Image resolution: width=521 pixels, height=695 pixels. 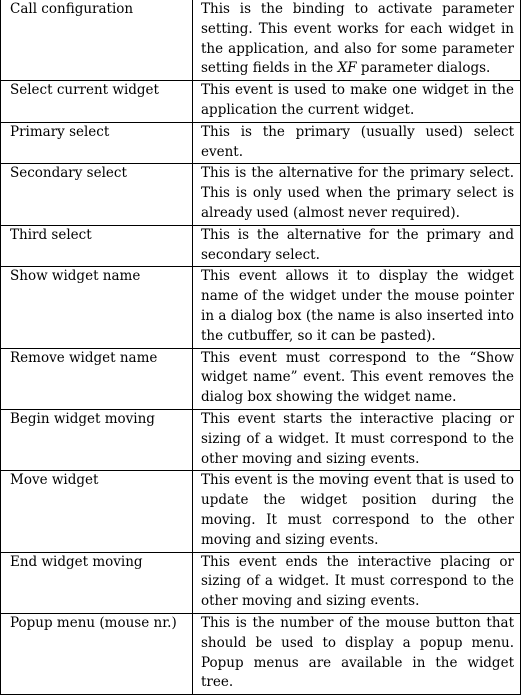 I want to click on event-name: Move widget, so click(x=96, y=511).